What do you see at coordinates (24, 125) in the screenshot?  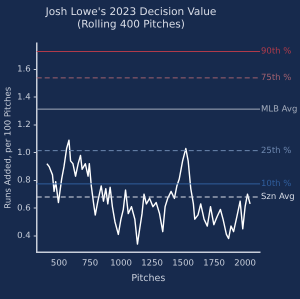 I see `y-tick-label: 1.2` at bounding box center [24, 125].